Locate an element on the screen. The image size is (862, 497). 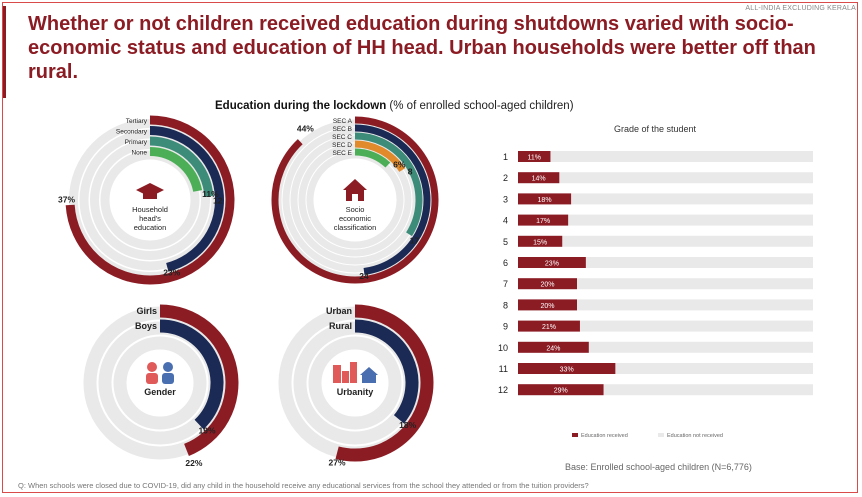
value-label: 22% is located at coordinates (193, 463).